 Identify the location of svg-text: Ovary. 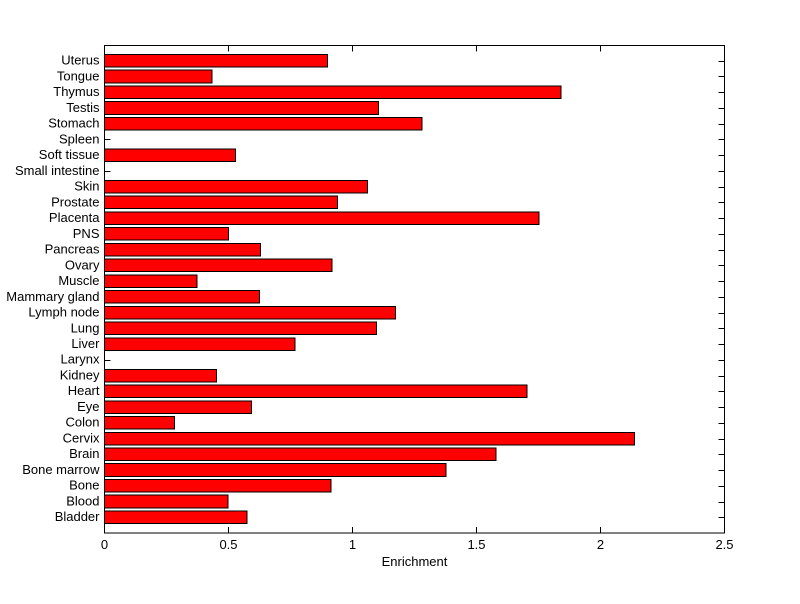
(82, 264).